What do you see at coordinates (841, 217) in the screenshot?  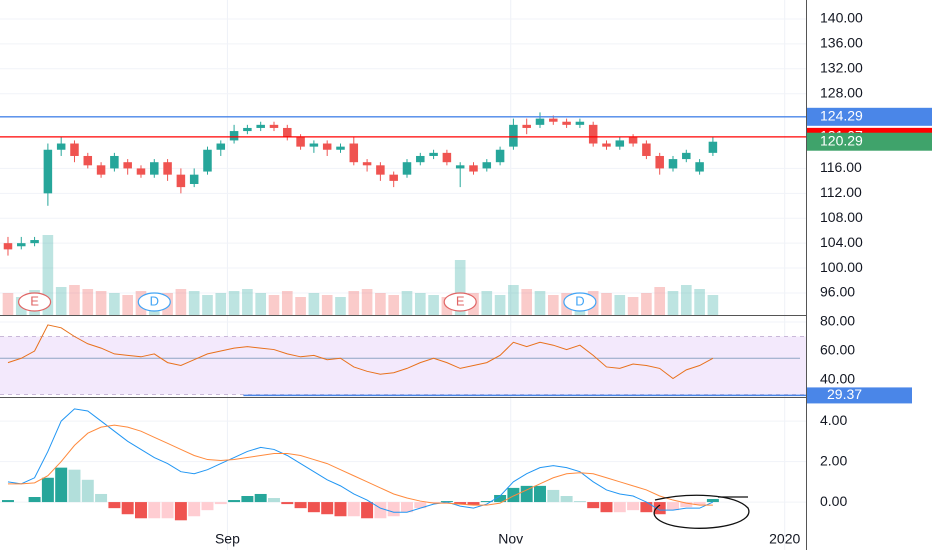 I see `y-tick-label: 108.00` at bounding box center [841, 217].